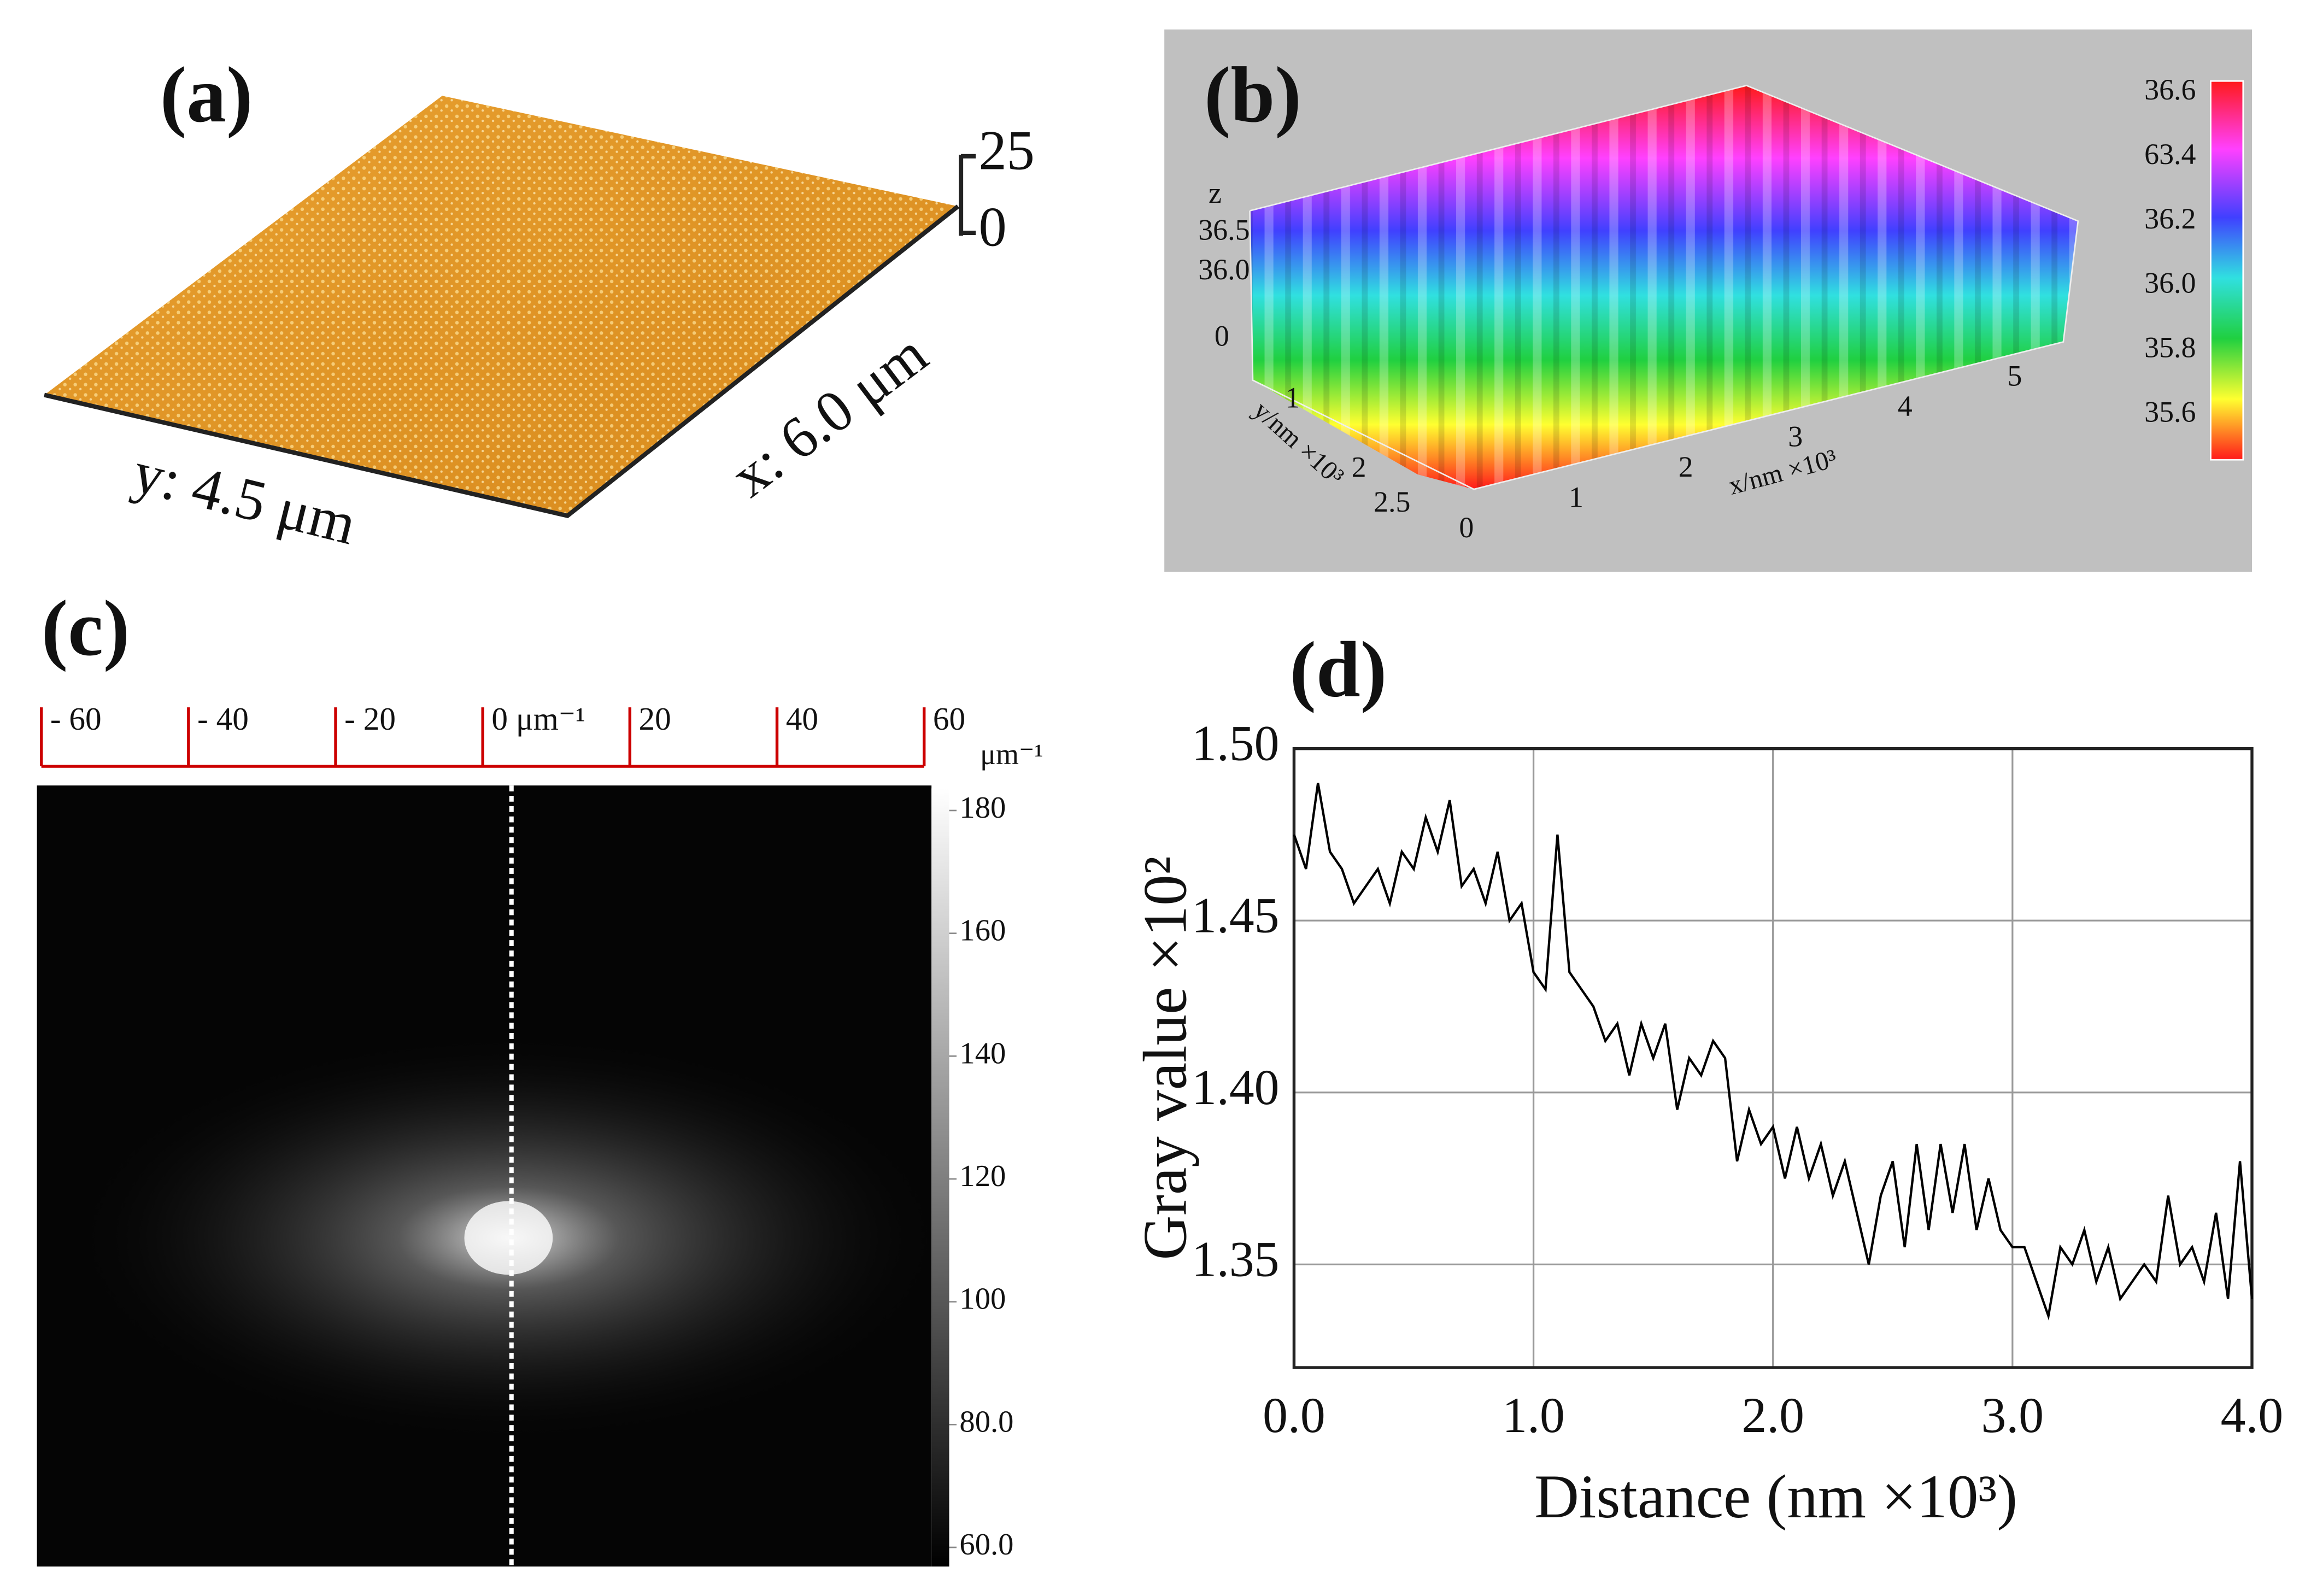 This screenshot has width=2311, height=1596. Describe the element at coordinates (206, 95) in the screenshot. I see `panel-label: (a)` at that location.